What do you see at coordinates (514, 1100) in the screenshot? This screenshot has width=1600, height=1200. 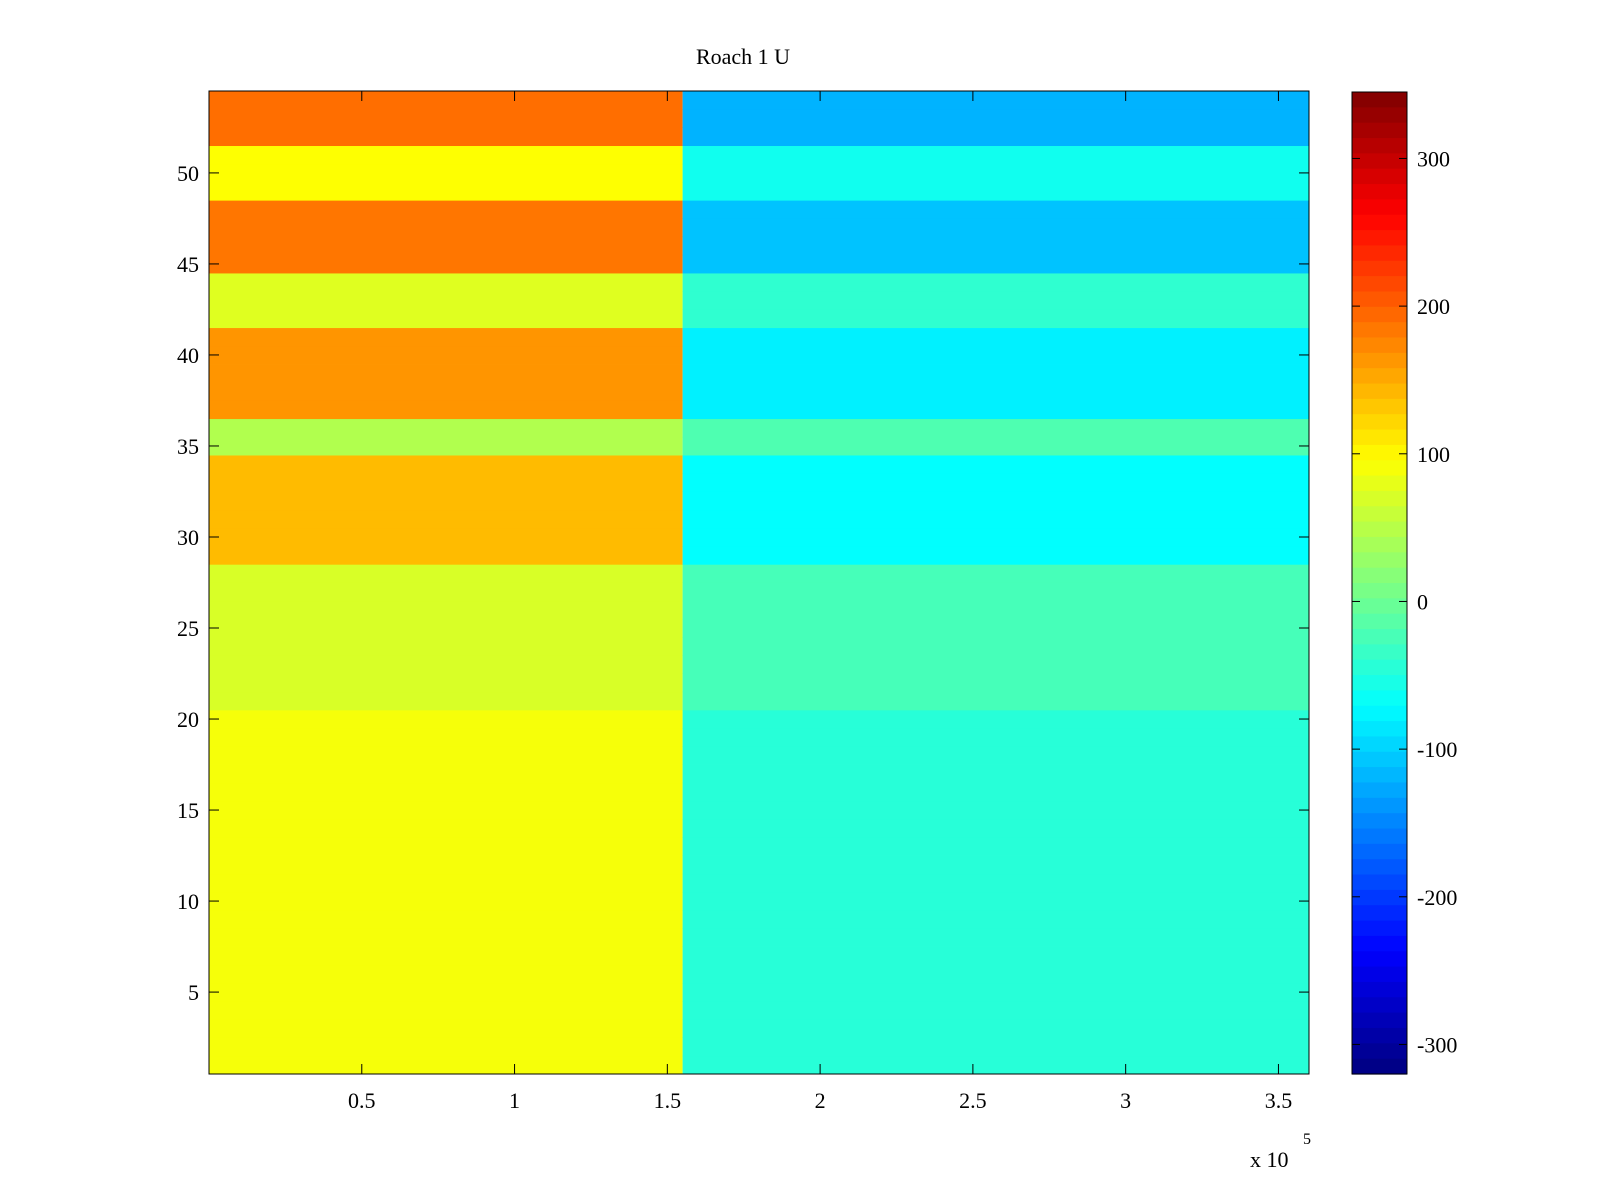 I see `x-tick-label: 1` at bounding box center [514, 1100].